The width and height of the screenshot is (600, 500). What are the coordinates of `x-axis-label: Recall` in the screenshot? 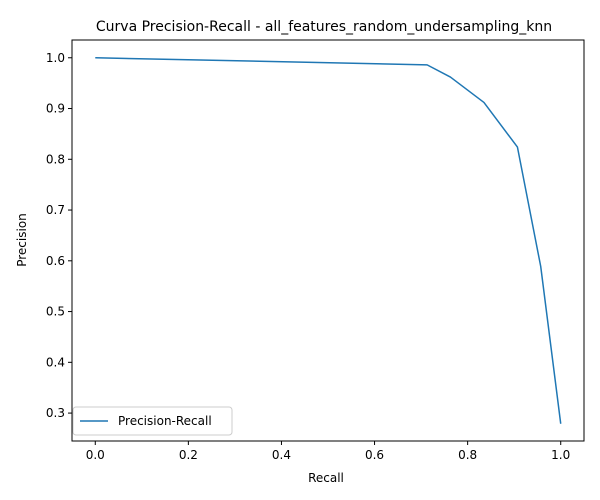 It's located at (326, 478).